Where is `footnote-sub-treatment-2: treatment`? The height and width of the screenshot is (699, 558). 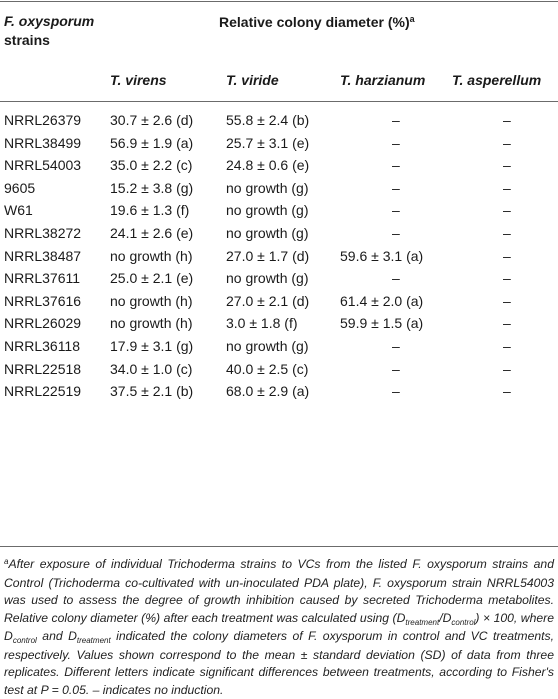 footnote-sub-treatment-2: treatment is located at coordinates (93, 640).